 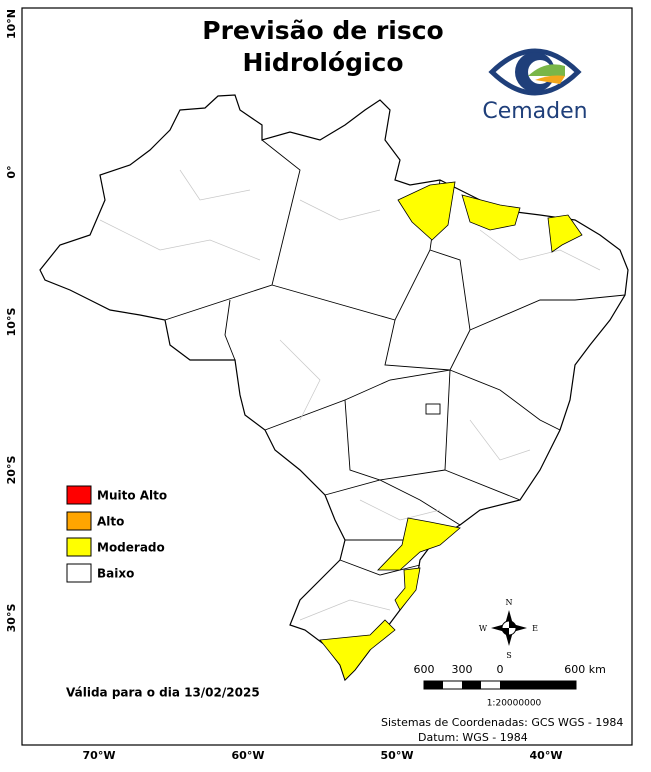 I want to click on scale-label: 600, so click(x=424, y=669).